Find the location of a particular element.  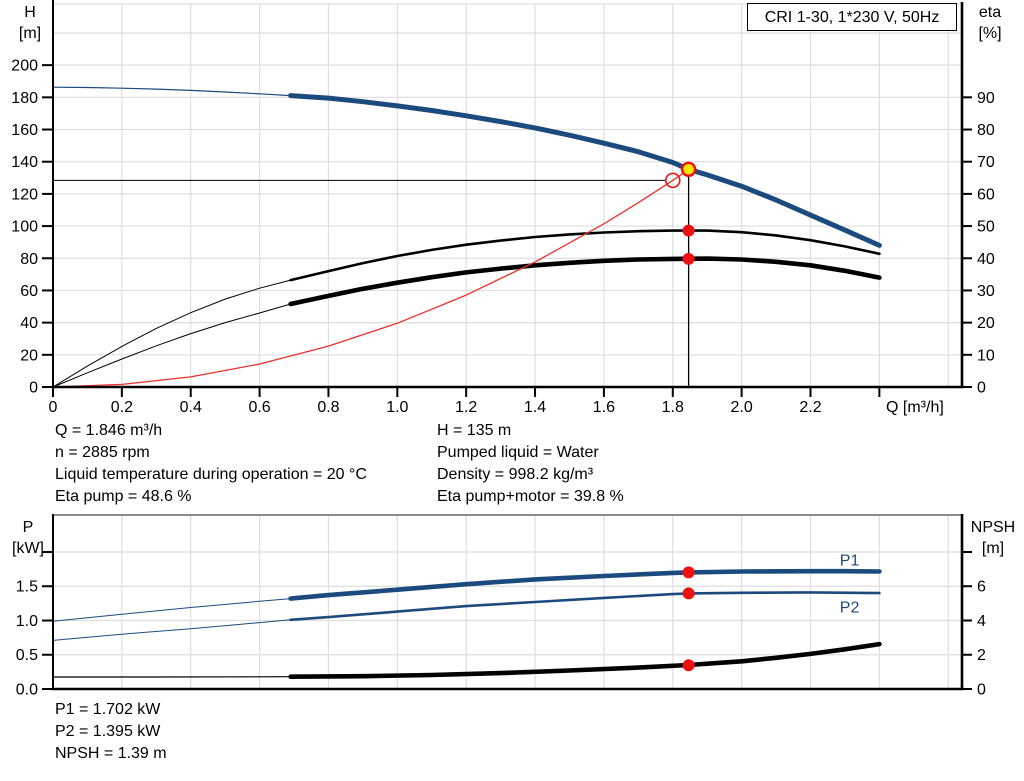

NPSH-curve is located at coordinates (585, 660).